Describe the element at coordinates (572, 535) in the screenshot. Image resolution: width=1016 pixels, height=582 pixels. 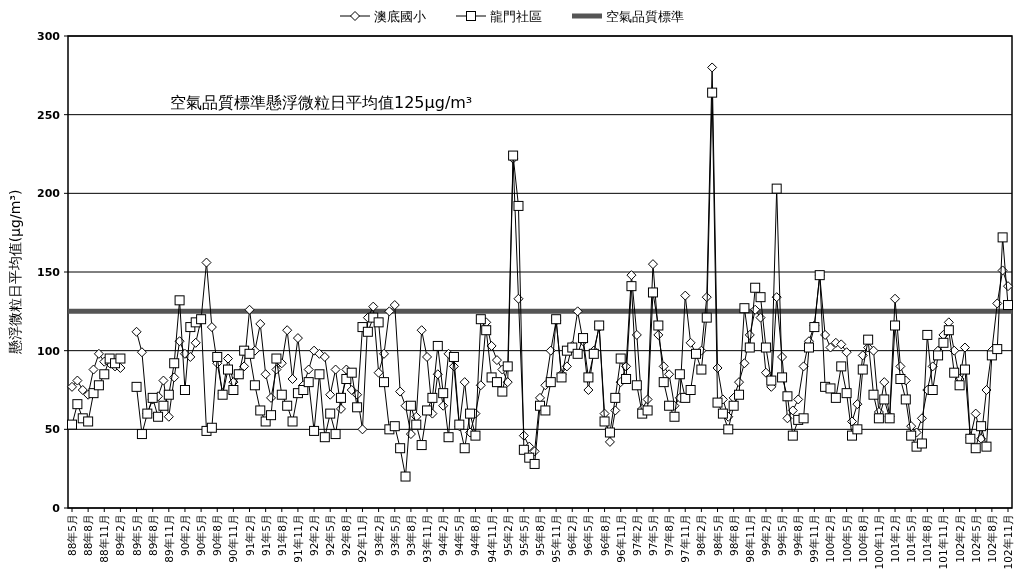
I see `x-tick-label: 96年2月` at that location.